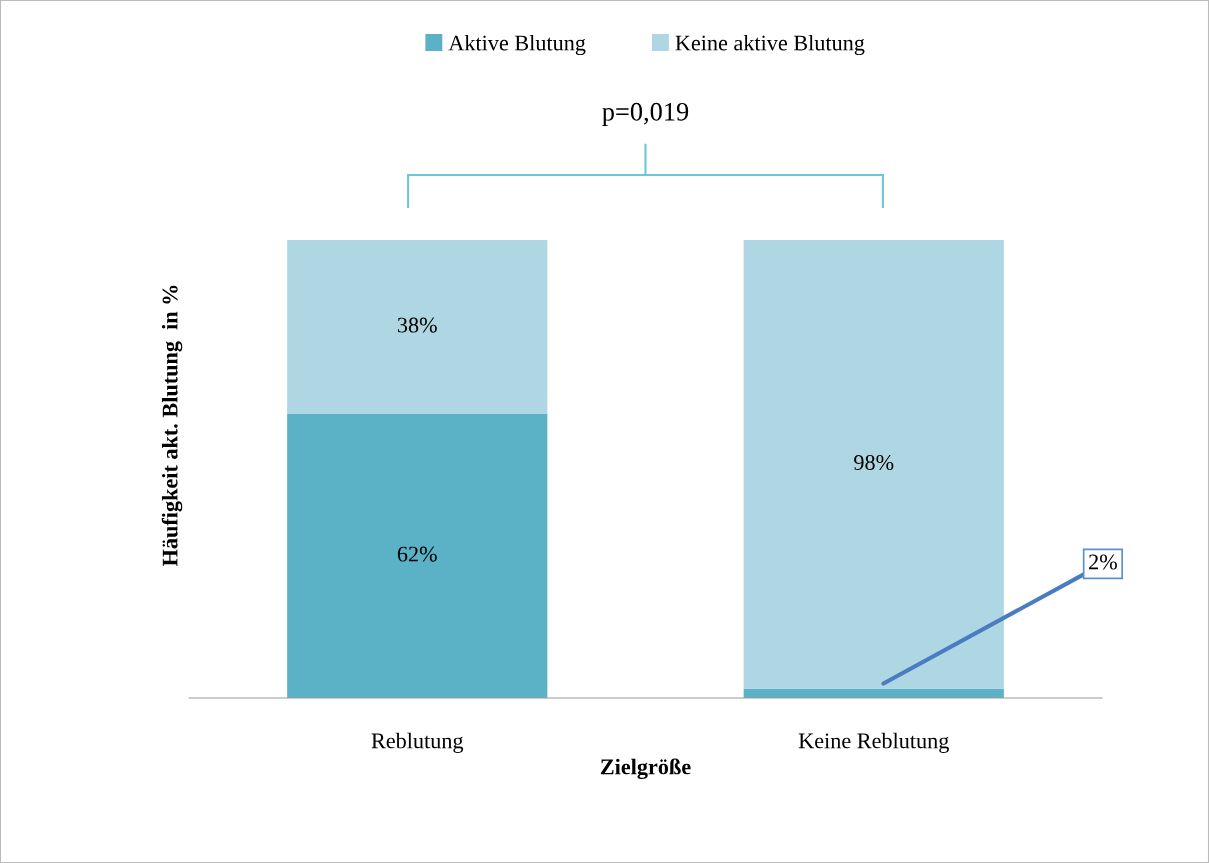  I want to click on y-axis-title: Häufigkeit akt. Blutung in %, so click(172, 426).